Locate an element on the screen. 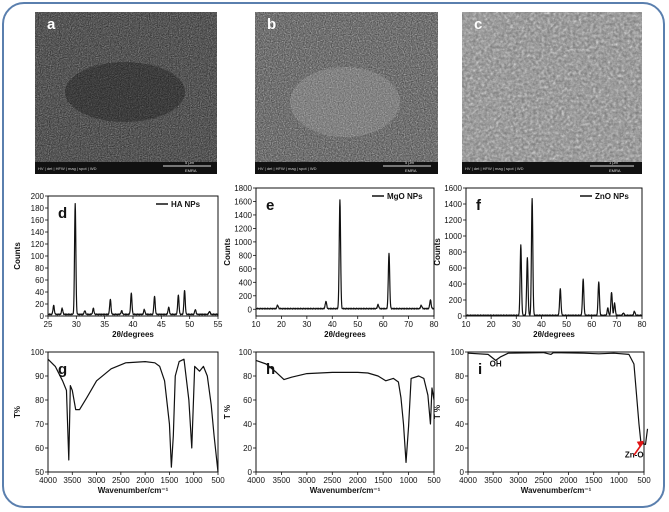  y-tick-label-e: 200 is located at coordinates (246, 296).